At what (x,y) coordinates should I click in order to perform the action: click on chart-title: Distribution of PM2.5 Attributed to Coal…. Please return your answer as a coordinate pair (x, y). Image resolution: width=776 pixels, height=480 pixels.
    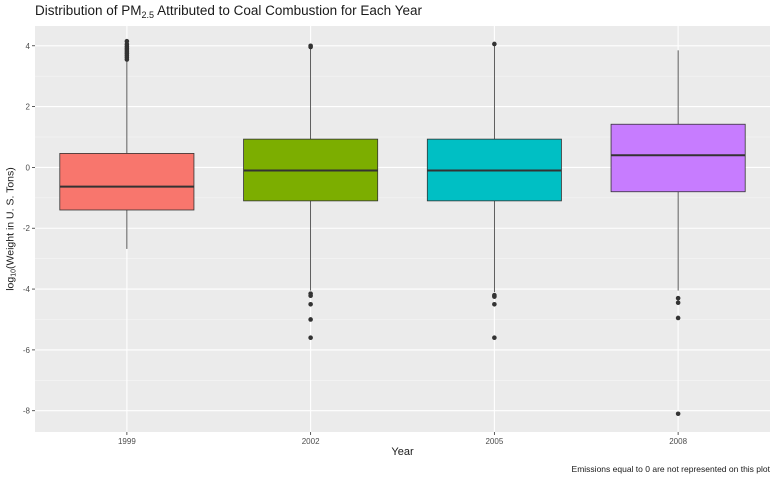
    Looking at the image, I should click on (228, 11).